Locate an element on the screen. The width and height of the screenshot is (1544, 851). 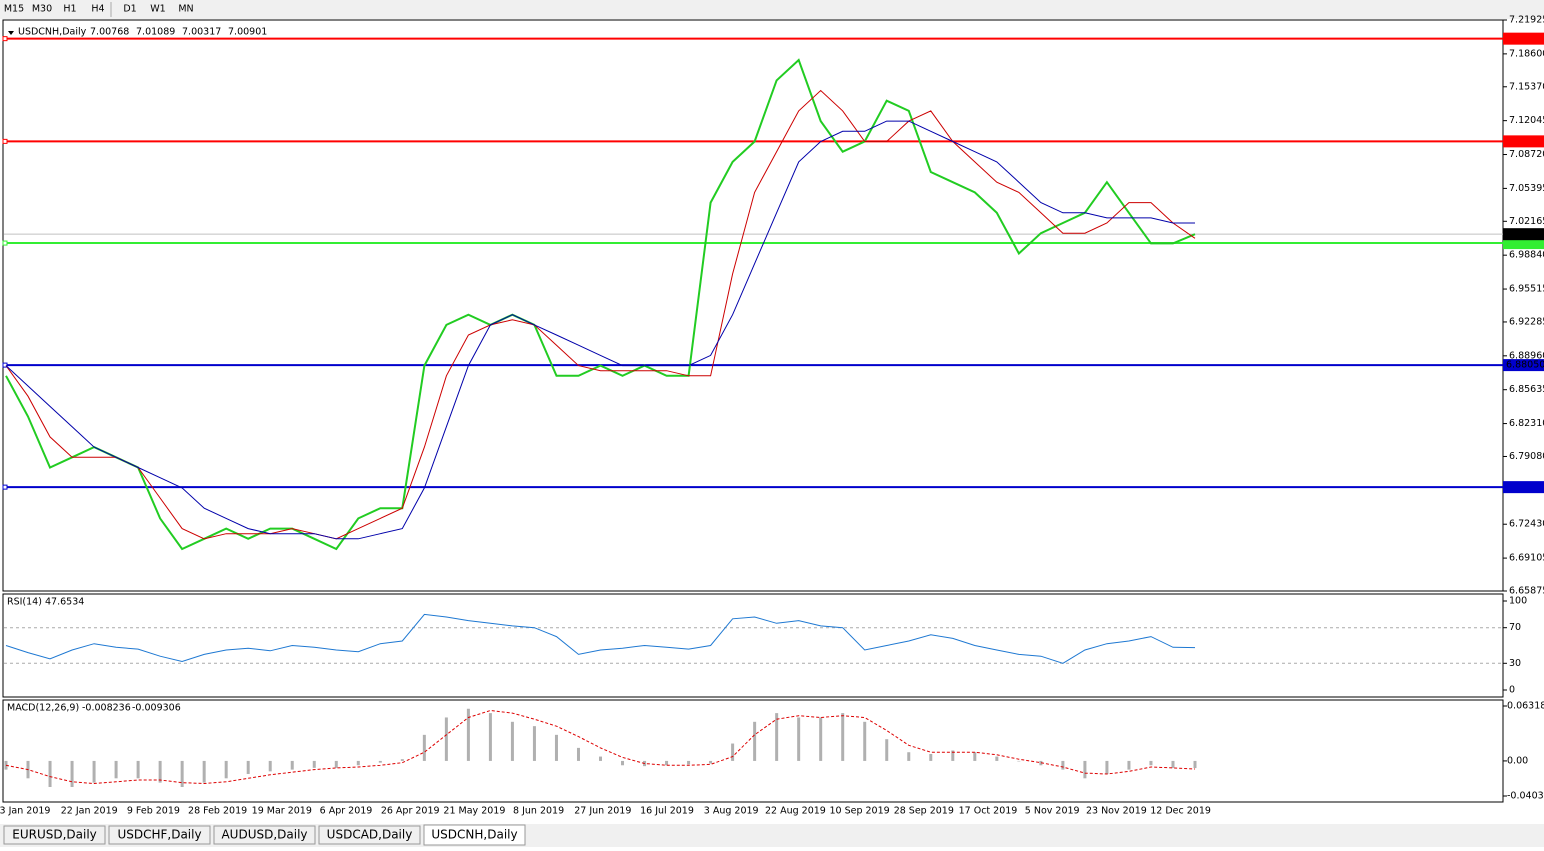
y-tick-label: 6.95515 is located at coordinates (1526, 289).